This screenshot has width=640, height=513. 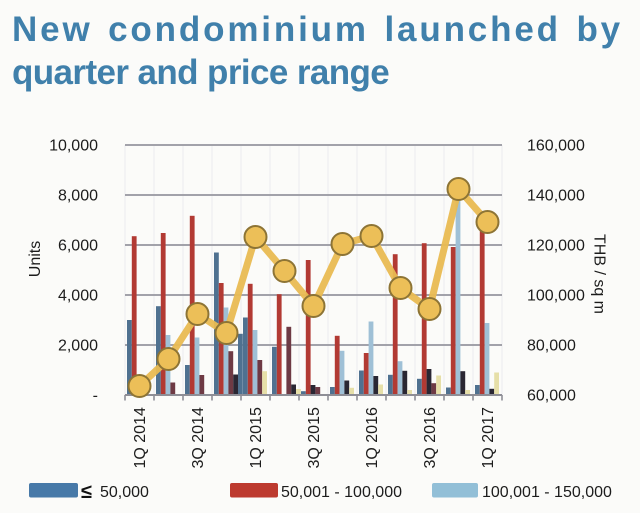 What do you see at coordinates (73, 146) in the screenshot?
I see `svg-text: 10,000` at bounding box center [73, 146].